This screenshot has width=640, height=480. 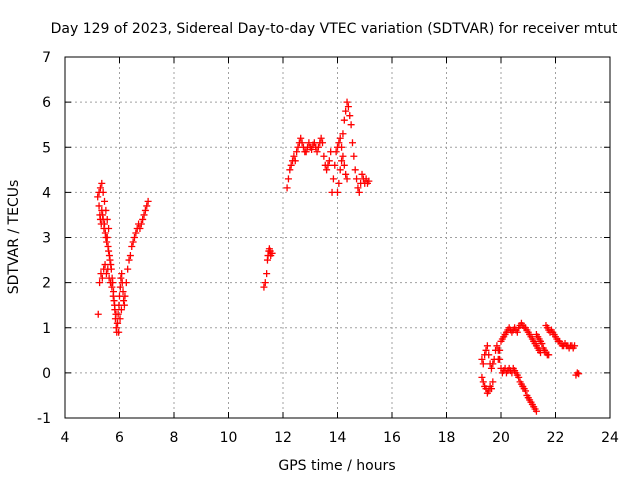 What do you see at coordinates (501, 438) in the screenshot?
I see `x-tick-label: 20` at bounding box center [501, 438].